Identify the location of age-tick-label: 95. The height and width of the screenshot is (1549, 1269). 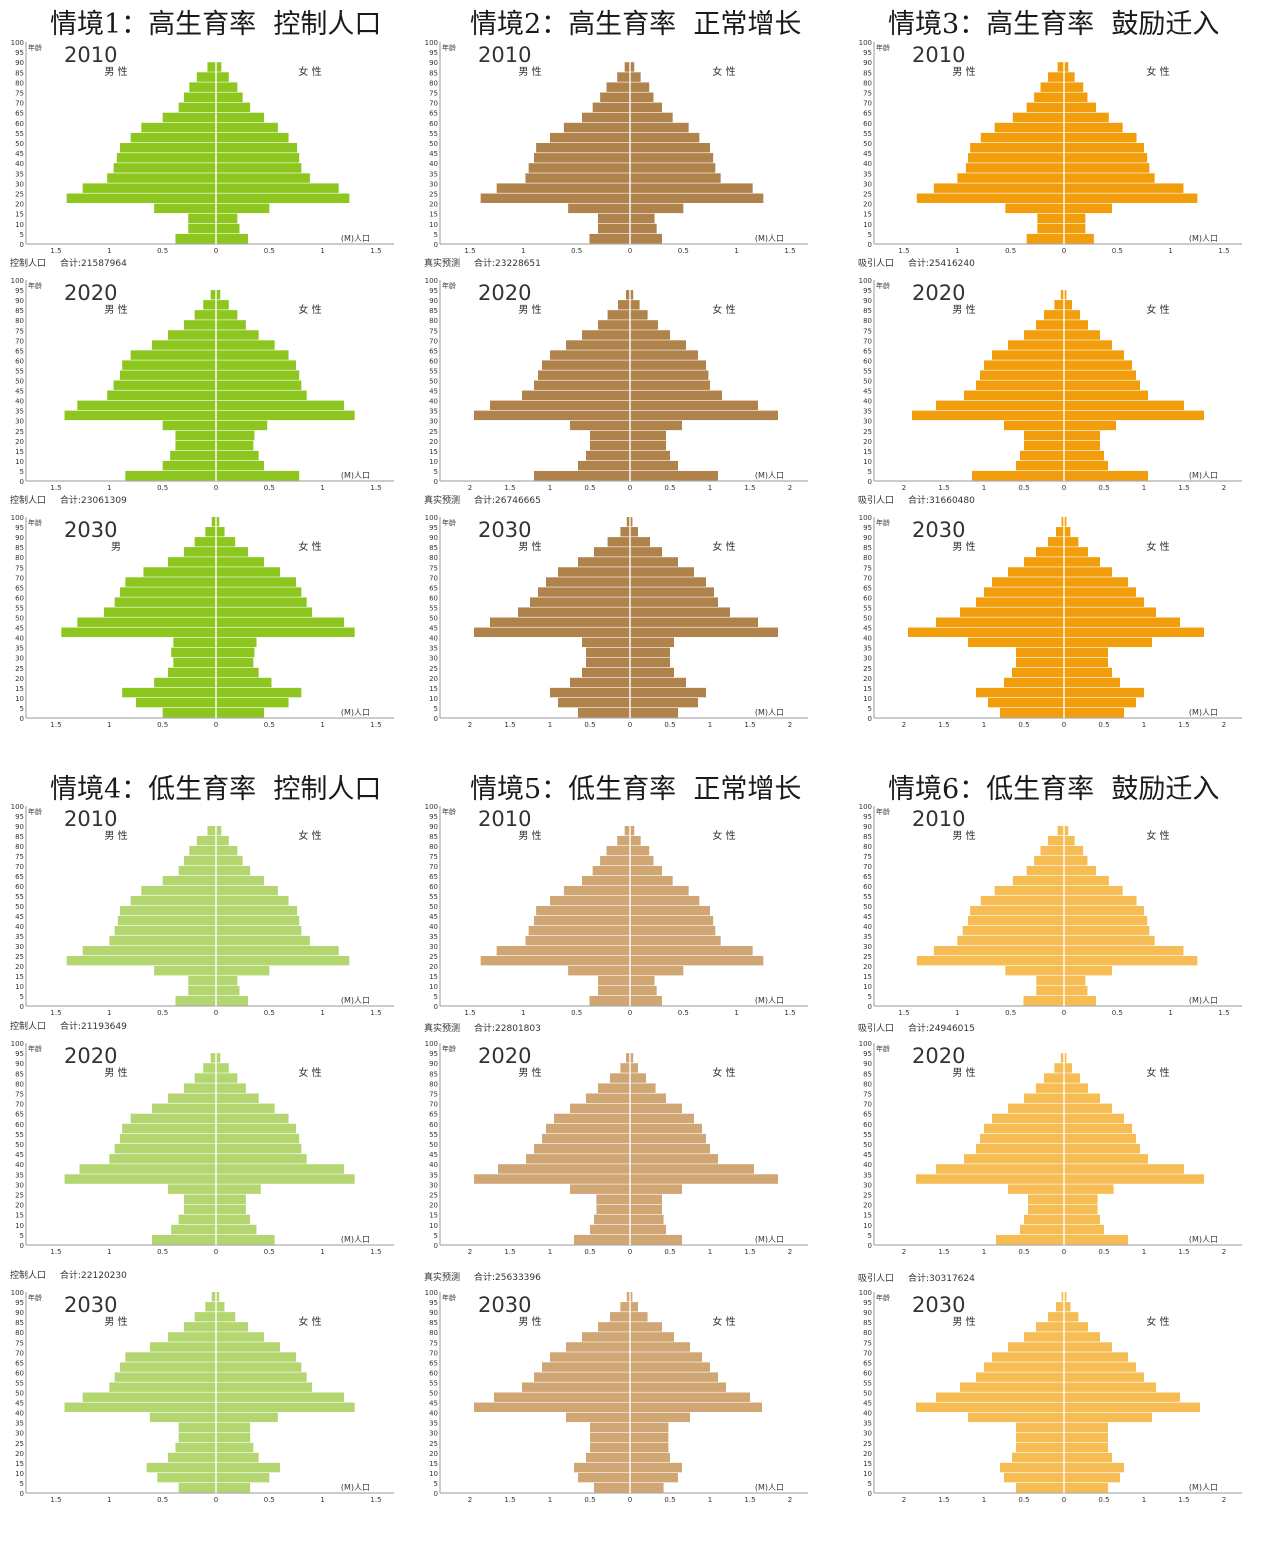
(433, 817).